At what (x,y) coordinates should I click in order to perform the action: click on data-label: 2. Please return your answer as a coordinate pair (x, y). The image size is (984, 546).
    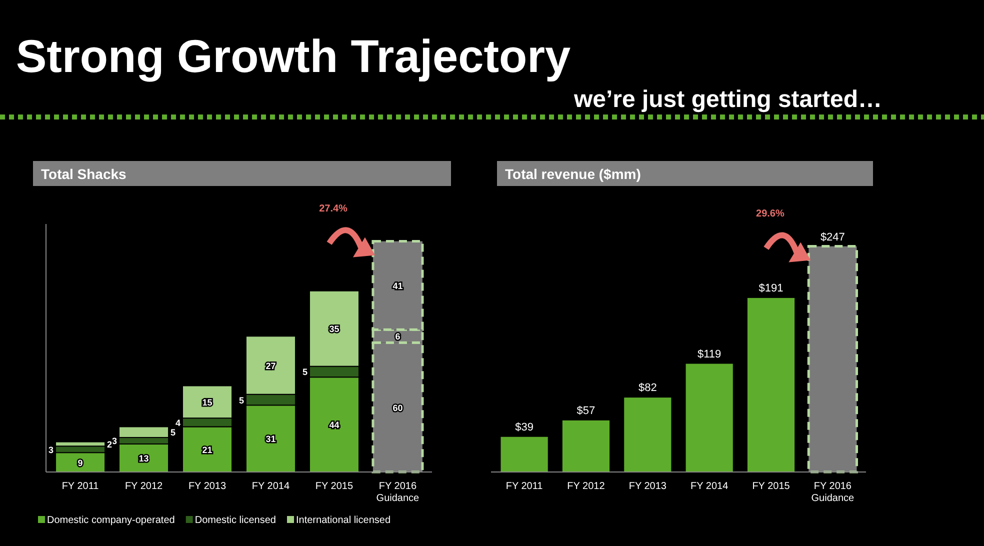
    Looking at the image, I should click on (109, 444).